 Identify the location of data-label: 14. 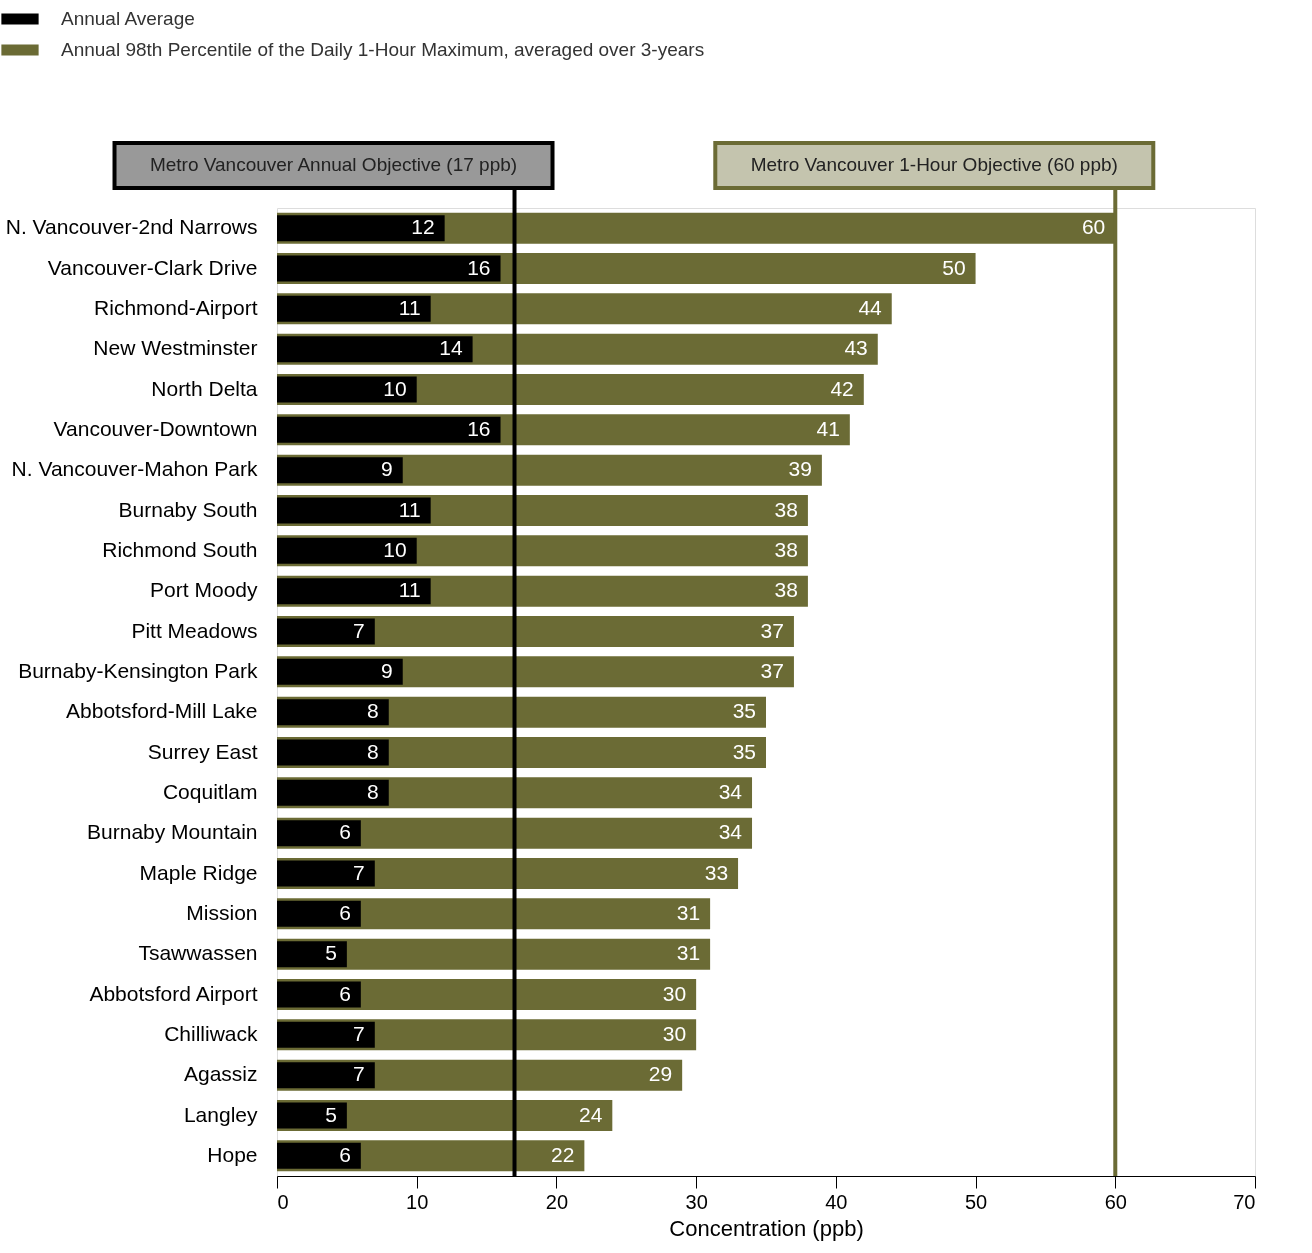
(451, 348).